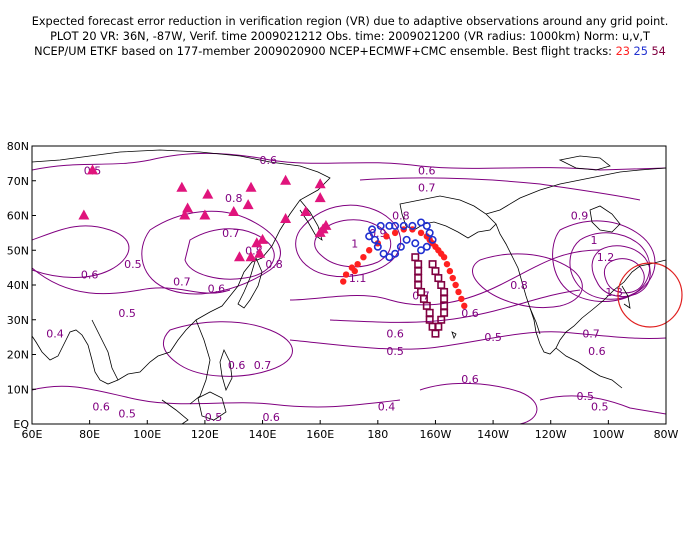 The height and width of the screenshot is (540, 700). What do you see at coordinates (18, 355) in the screenshot?
I see `lat-label: 20N` at bounding box center [18, 355].